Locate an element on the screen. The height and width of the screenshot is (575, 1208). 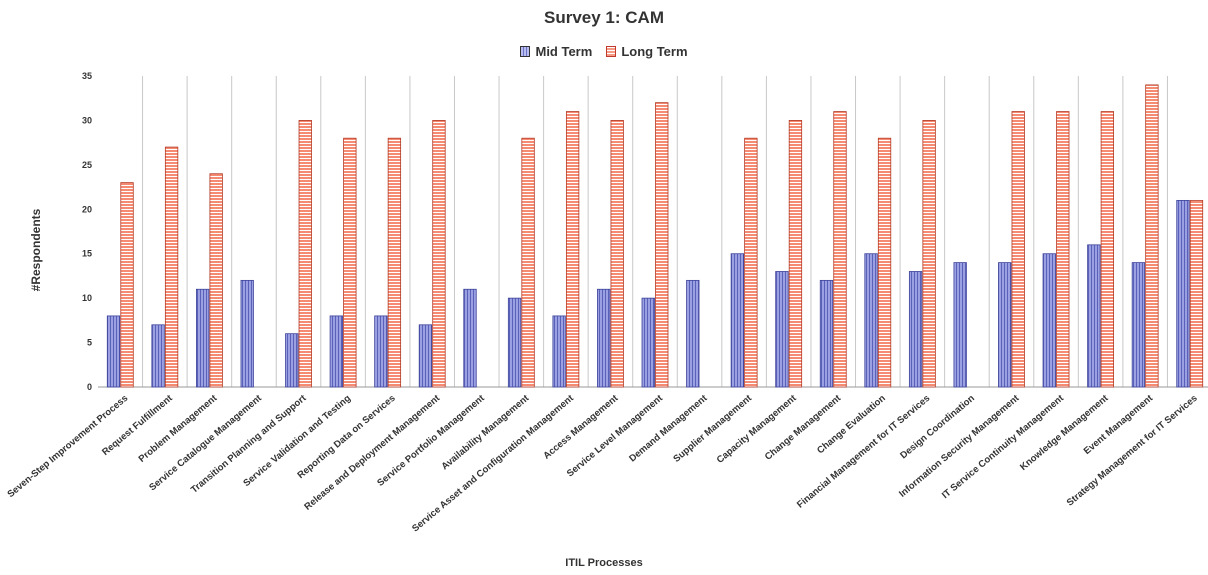
legend-item-long-term: Long Term is located at coordinates (647, 51).